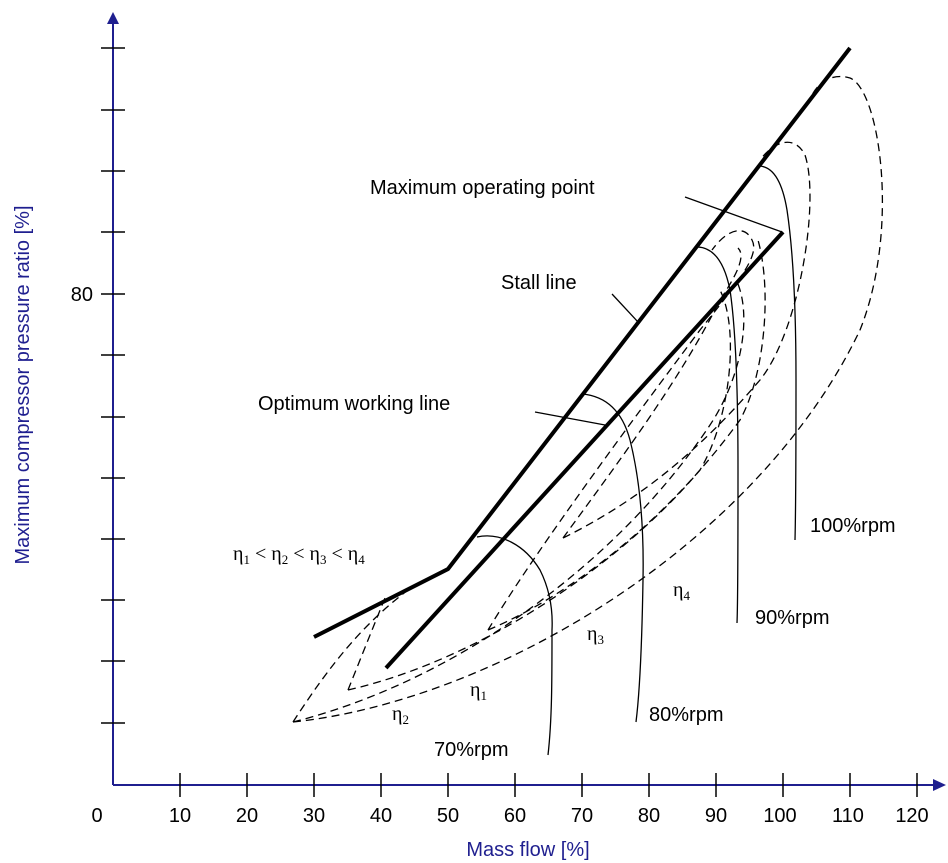 Image resolution: width=948 pixels, height=863 pixels. What do you see at coordinates (381, 816) in the screenshot?
I see `x-tick-label: 40` at bounding box center [381, 816].